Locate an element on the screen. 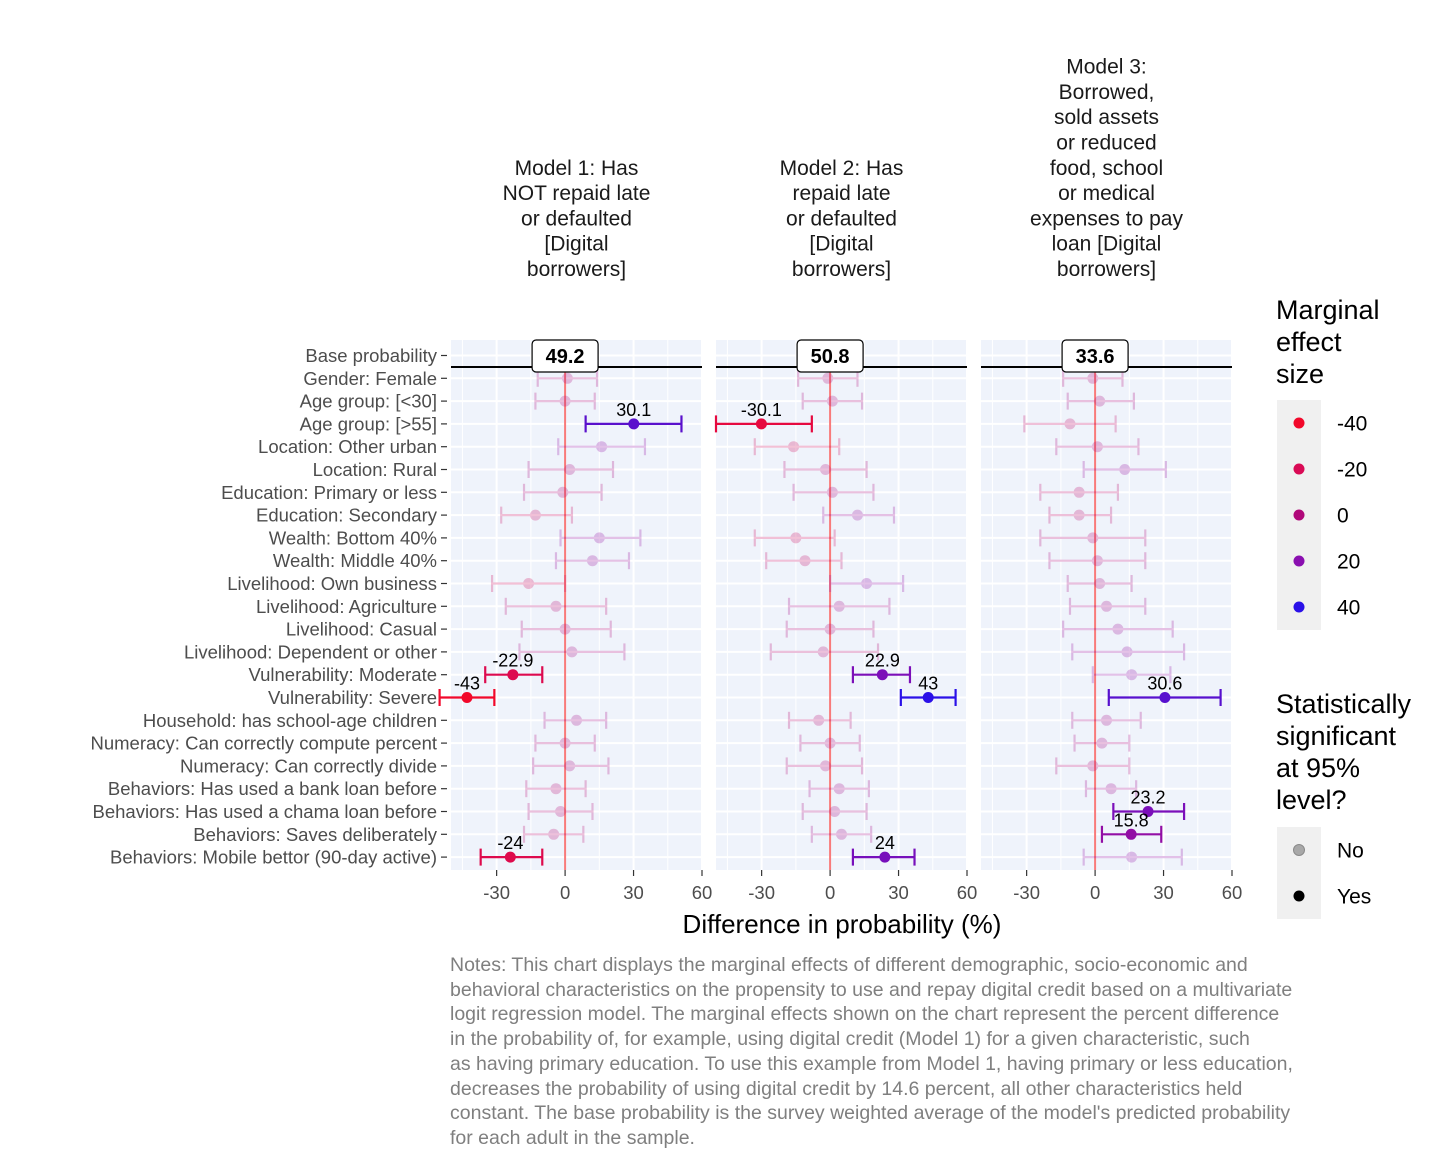  legend-key-label: No is located at coordinates (1350, 851).